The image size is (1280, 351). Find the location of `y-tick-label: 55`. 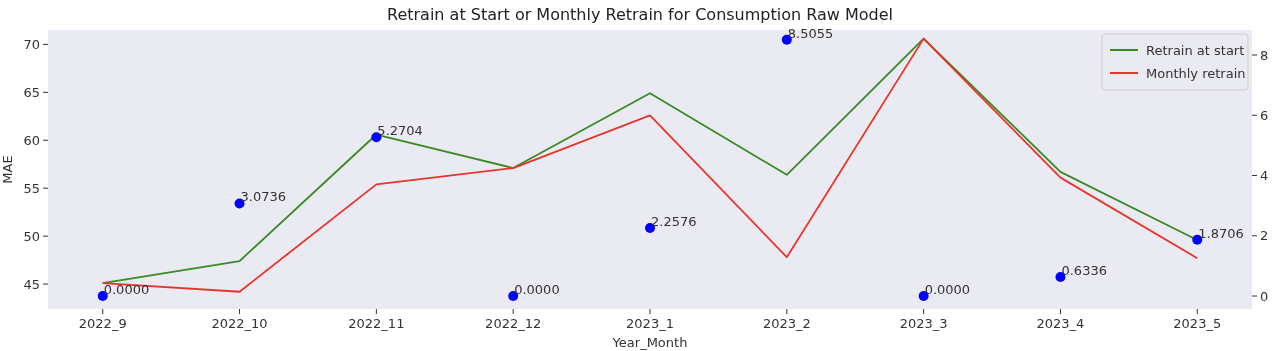

y-tick-label: 55 is located at coordinates (31, 188).